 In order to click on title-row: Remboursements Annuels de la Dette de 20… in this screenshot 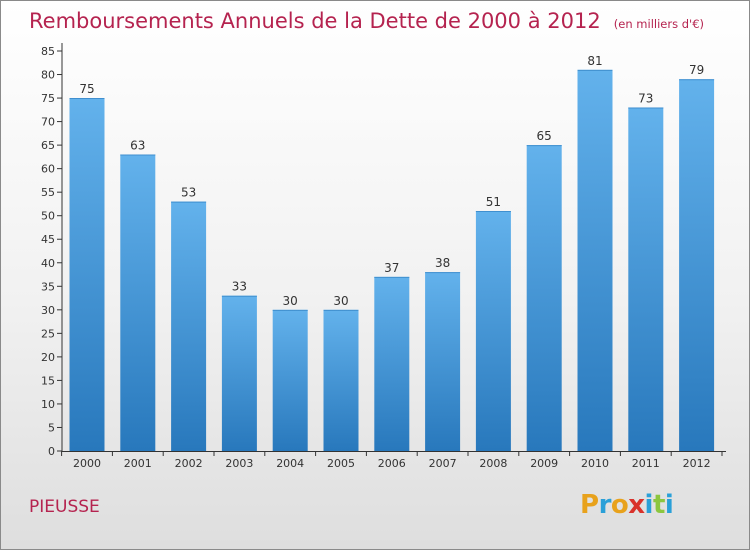, I will do `click(366, 21)`.